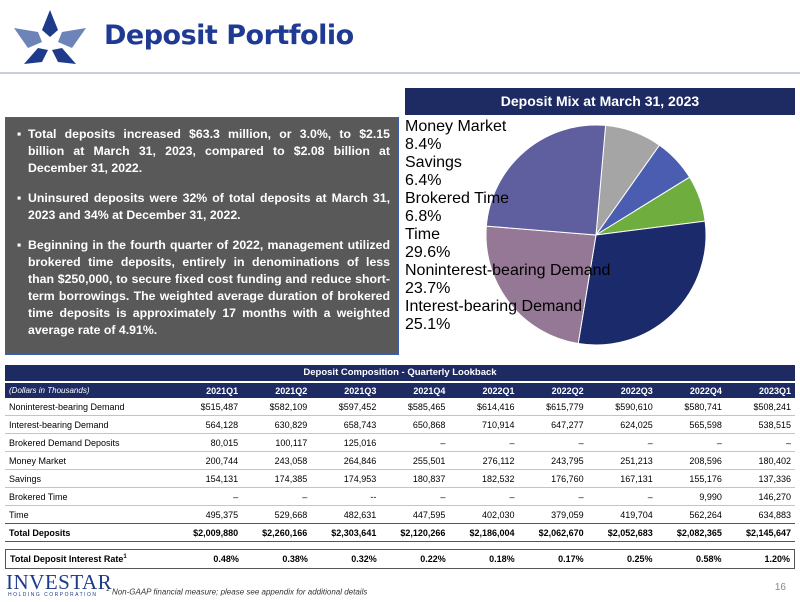 This screenshot has width=800, height=602. Describe the element at coordinates (428, 252) in the screenshot. I see `slice-value: 29.6%` at that location.